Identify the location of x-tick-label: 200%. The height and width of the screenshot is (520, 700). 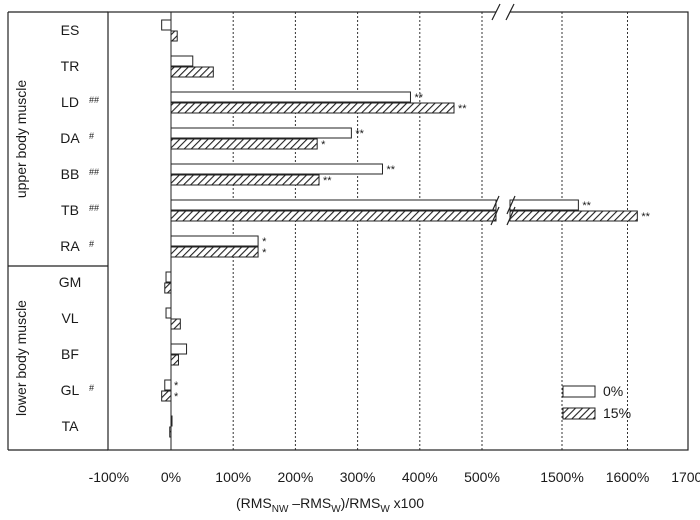
(295, 477).